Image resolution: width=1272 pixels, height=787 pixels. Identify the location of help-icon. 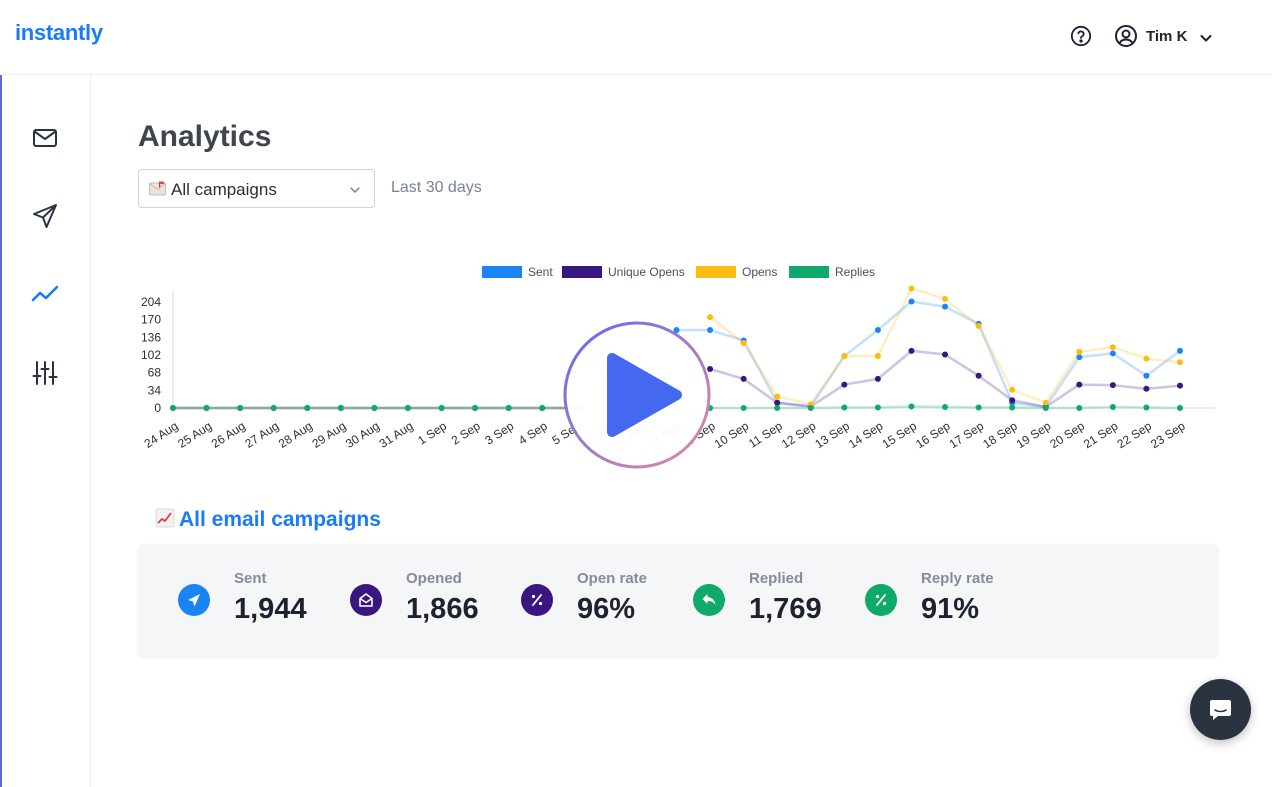
(1081, 36).